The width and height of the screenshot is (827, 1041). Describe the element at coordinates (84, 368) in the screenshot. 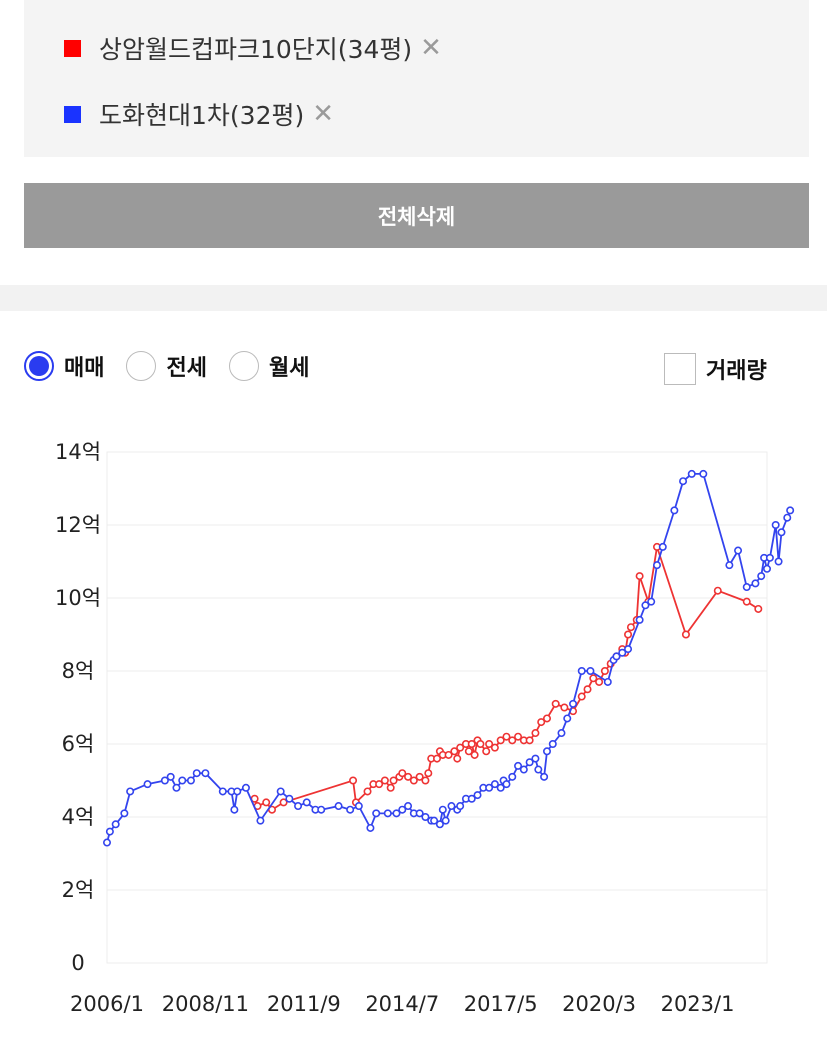

I see `radio-label: 매매` at that location.